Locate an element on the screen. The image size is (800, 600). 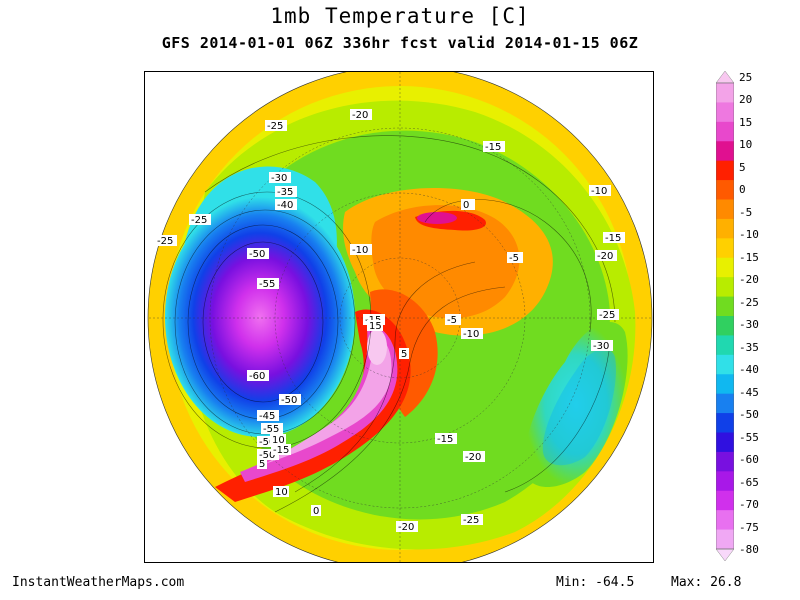
colorbar-tick-label: -25 is located at coordinates (749, 302).